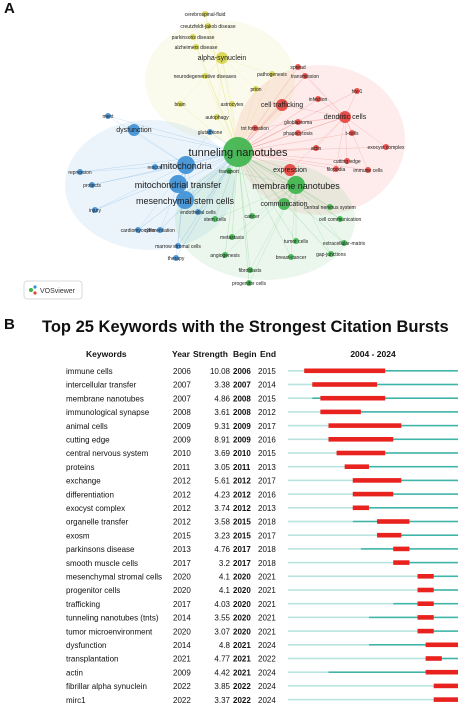 The width and height of the screenshot is (473, 711). Describe the element at coordinates (267, 371) in the screenshot. I see `row-end: 2015` at that location.